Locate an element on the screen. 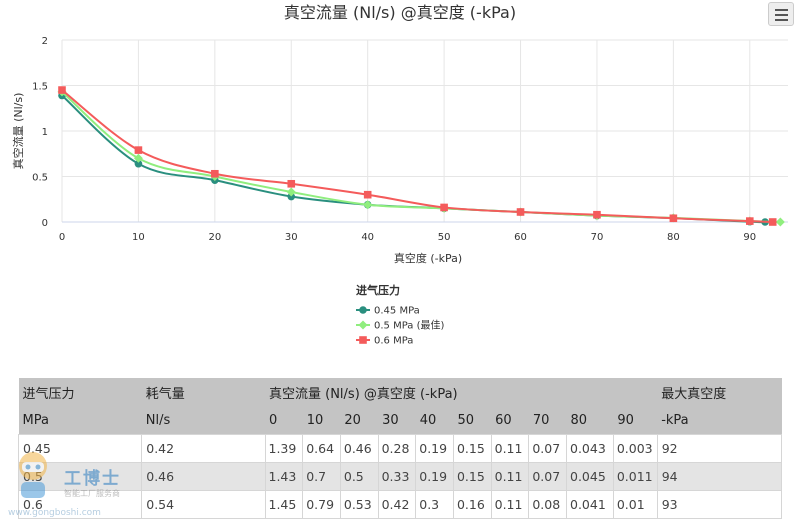 The width and height of the screenshot is (800, 532). table-cell: 1.43 is located at coordinates (284, 476).